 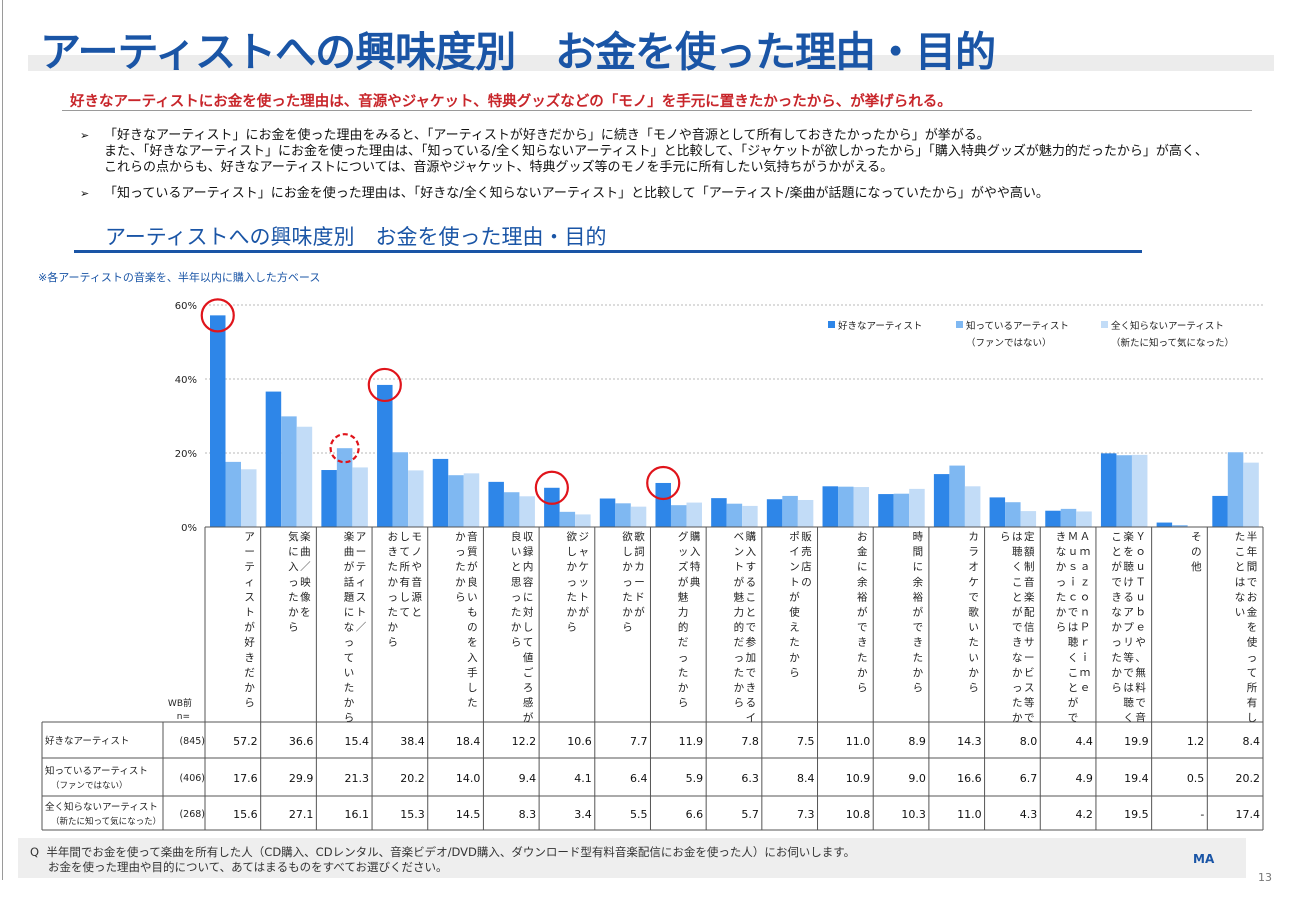 What do you see at coordinates (806, 582) in the screenshot?
I see `category-label-char: の` at bounding box center [806, 582].